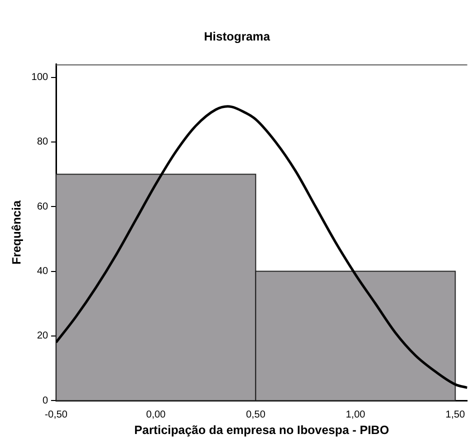 Image resolution: width=468 pixels, height=442 pixels. Describe the element at coordinates (40, 78) in the screenshot. I see `y-tick-label: 100` at that location.